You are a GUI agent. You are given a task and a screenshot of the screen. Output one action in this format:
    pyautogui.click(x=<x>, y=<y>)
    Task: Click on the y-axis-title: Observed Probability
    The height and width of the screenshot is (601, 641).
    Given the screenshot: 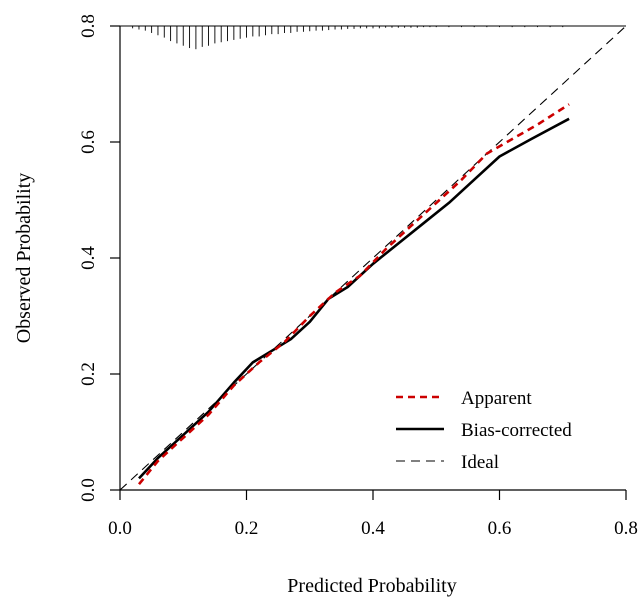 What is the action you would take?
    pyautogui.click(x=24, y=258)
    